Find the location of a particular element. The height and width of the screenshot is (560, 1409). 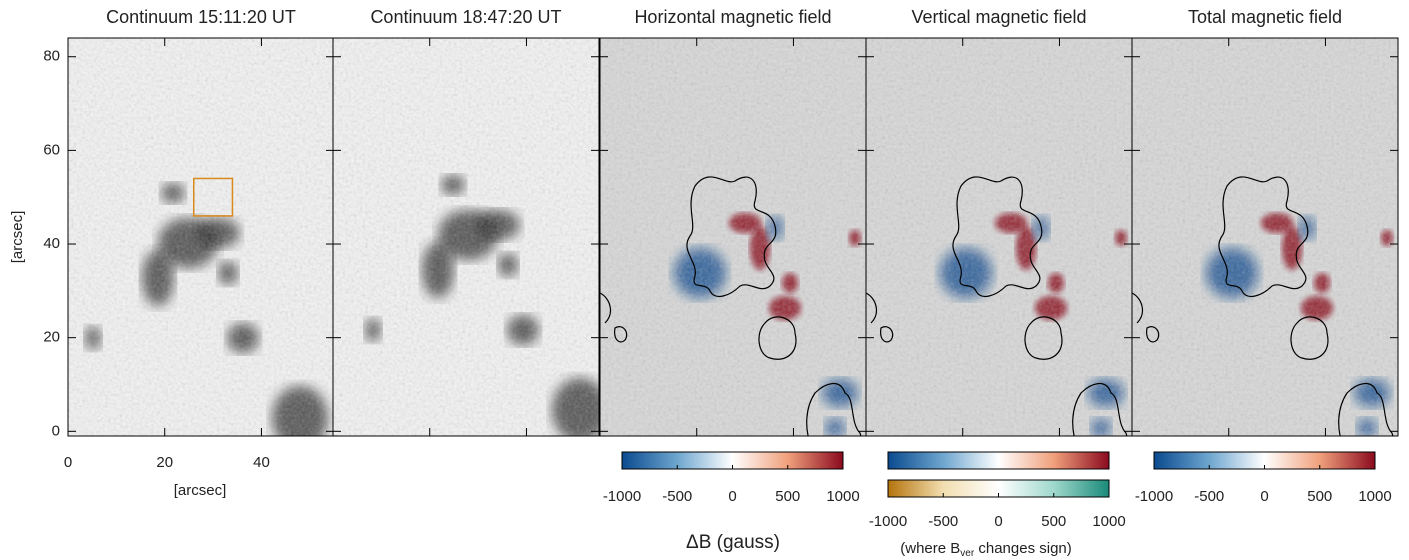

colorbar-label: ΔB (gauss) is located at coordinates (733, 542).